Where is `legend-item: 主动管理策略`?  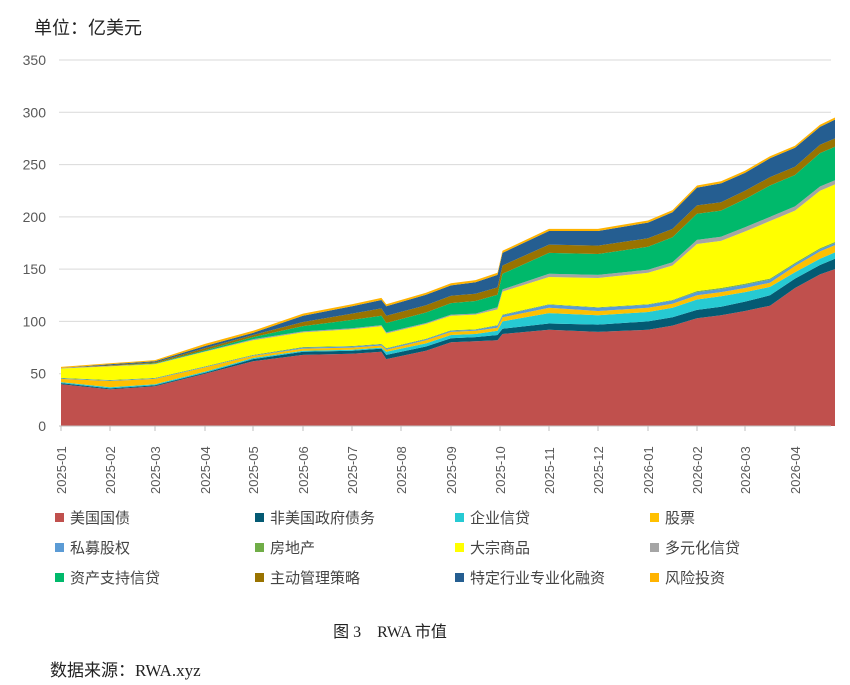
legend-item: 主动管理策略 is located at coordinates (355, 577).